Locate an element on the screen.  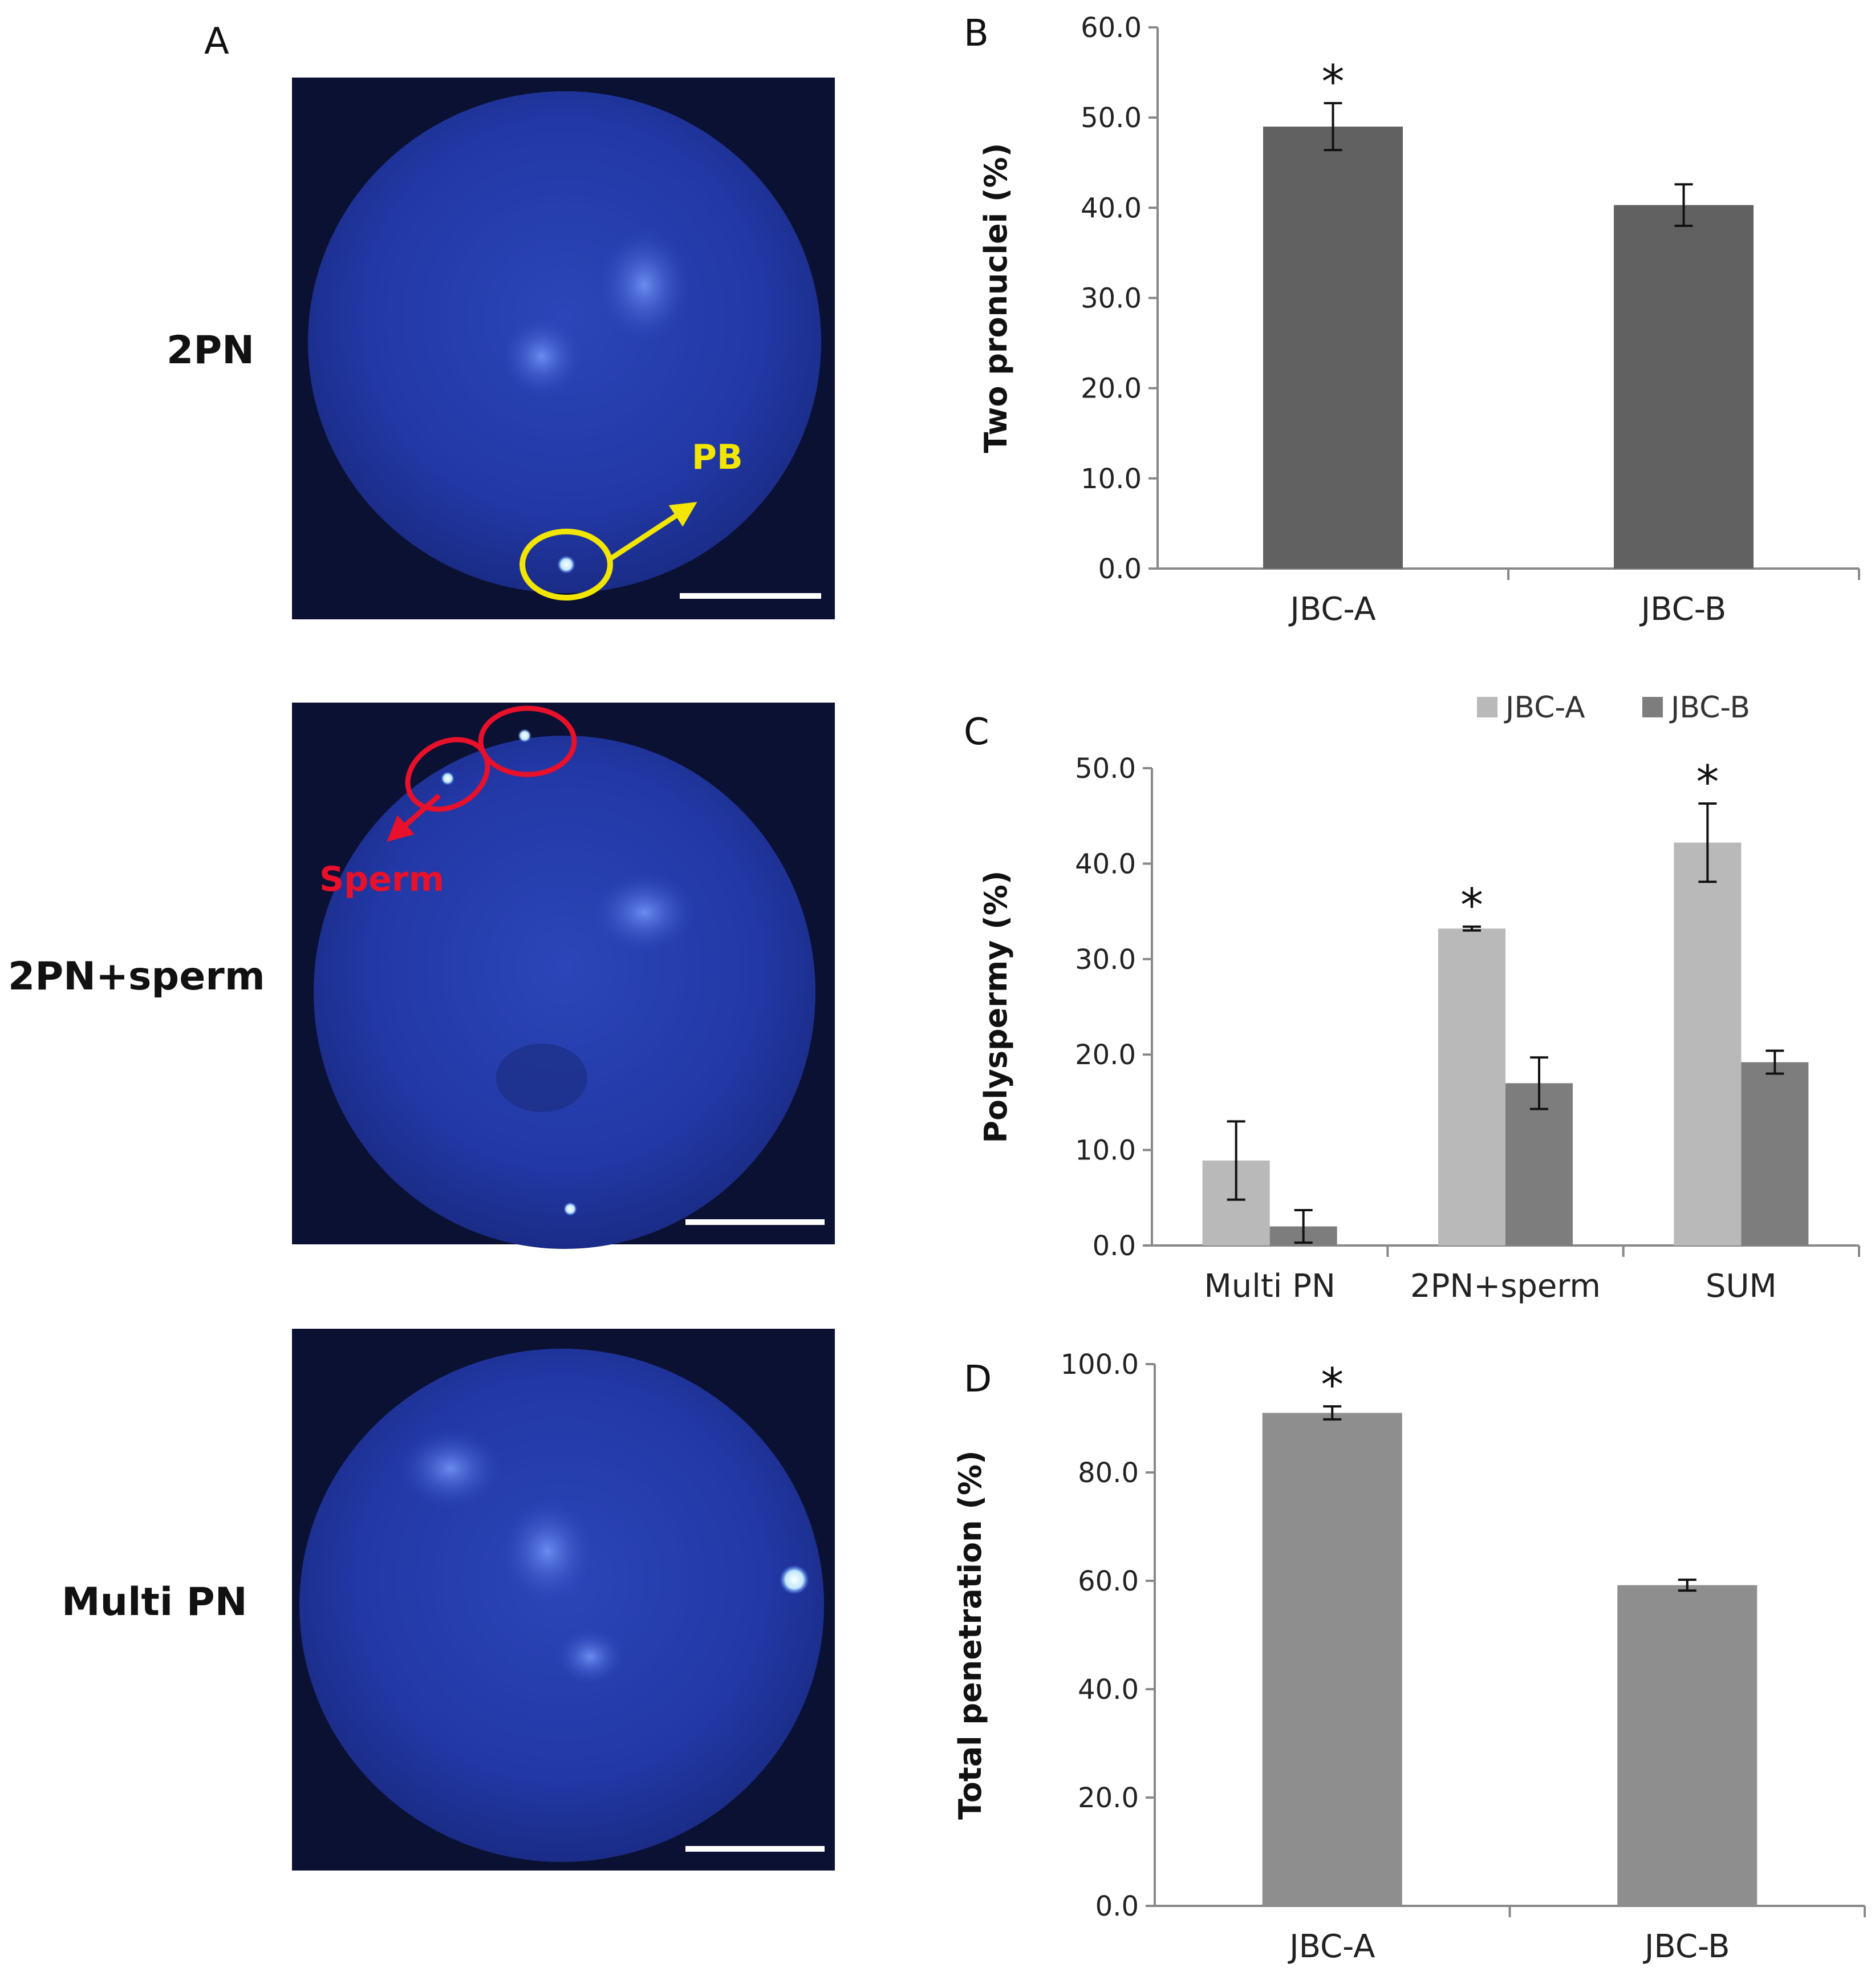
x-category-label: SUM is located at coordinates (1741, 1286).